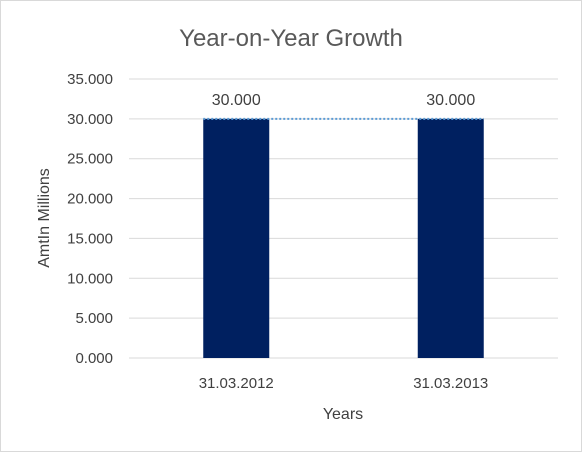  I want to click on chart-title: Year-on-Year Growth, so click(291, 38).